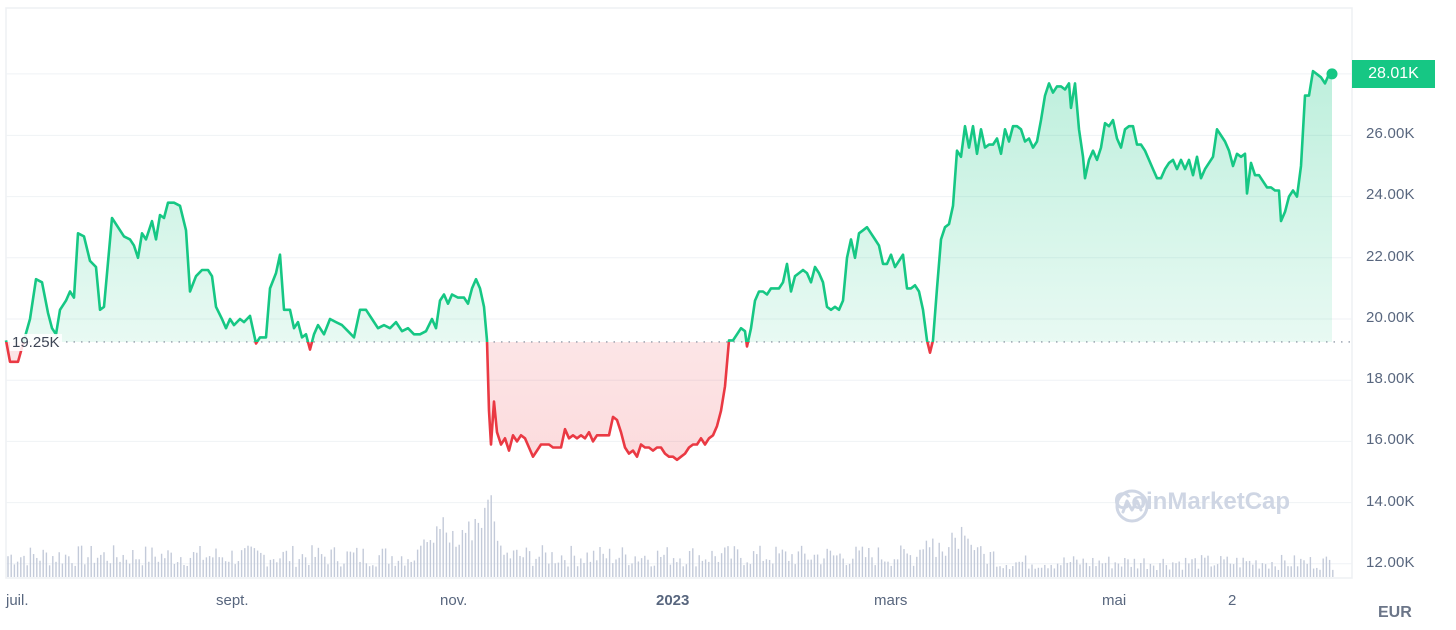 The height and width of the screenshot is (630, 1456). Describe the element at coordinates (1132, 506) in the screenshot. I see `coinmarketcap-logo-icon` at that location.